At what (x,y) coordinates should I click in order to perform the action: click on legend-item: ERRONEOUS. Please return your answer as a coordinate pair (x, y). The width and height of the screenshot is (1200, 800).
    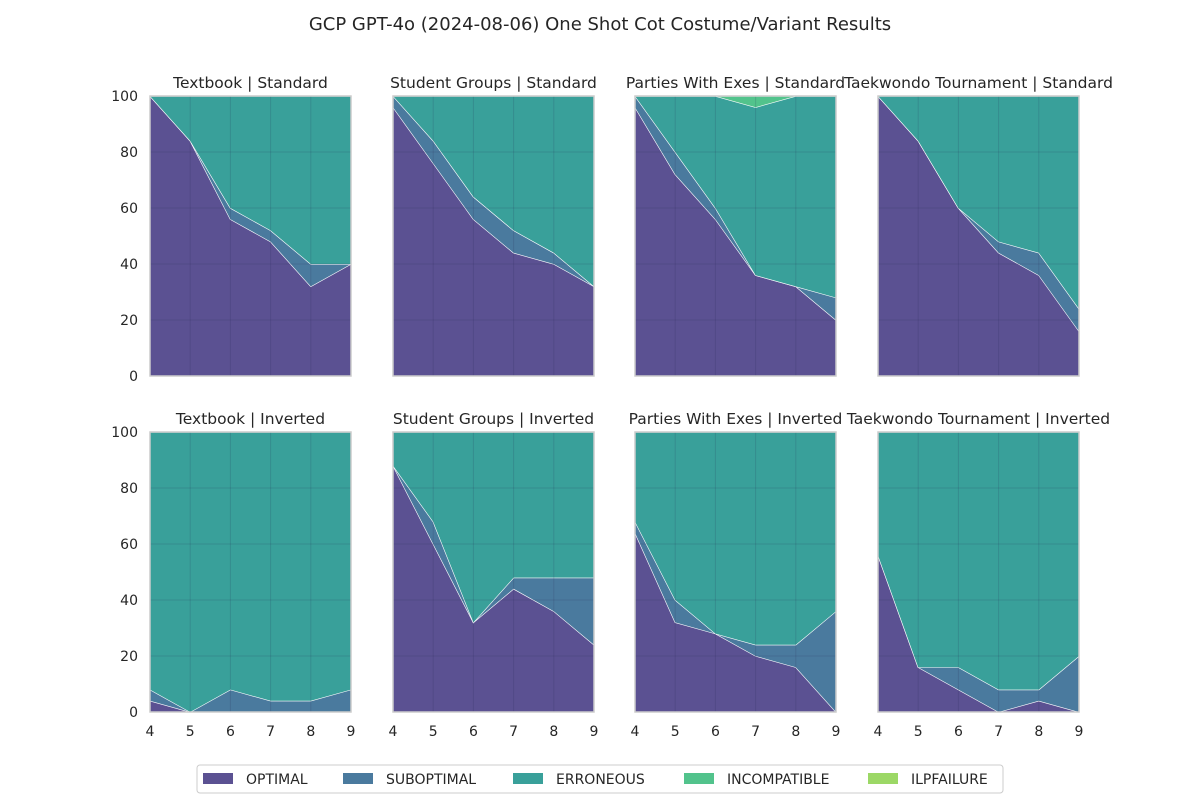
    Looking at the image, I should click on (579, 780).